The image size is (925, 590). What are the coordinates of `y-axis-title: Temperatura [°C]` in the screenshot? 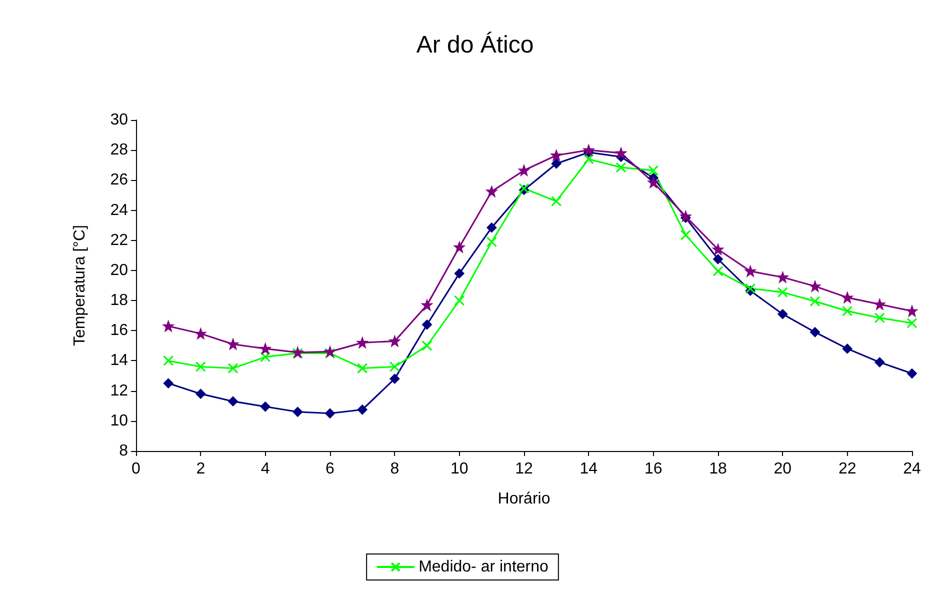 It's located at (80, 285).